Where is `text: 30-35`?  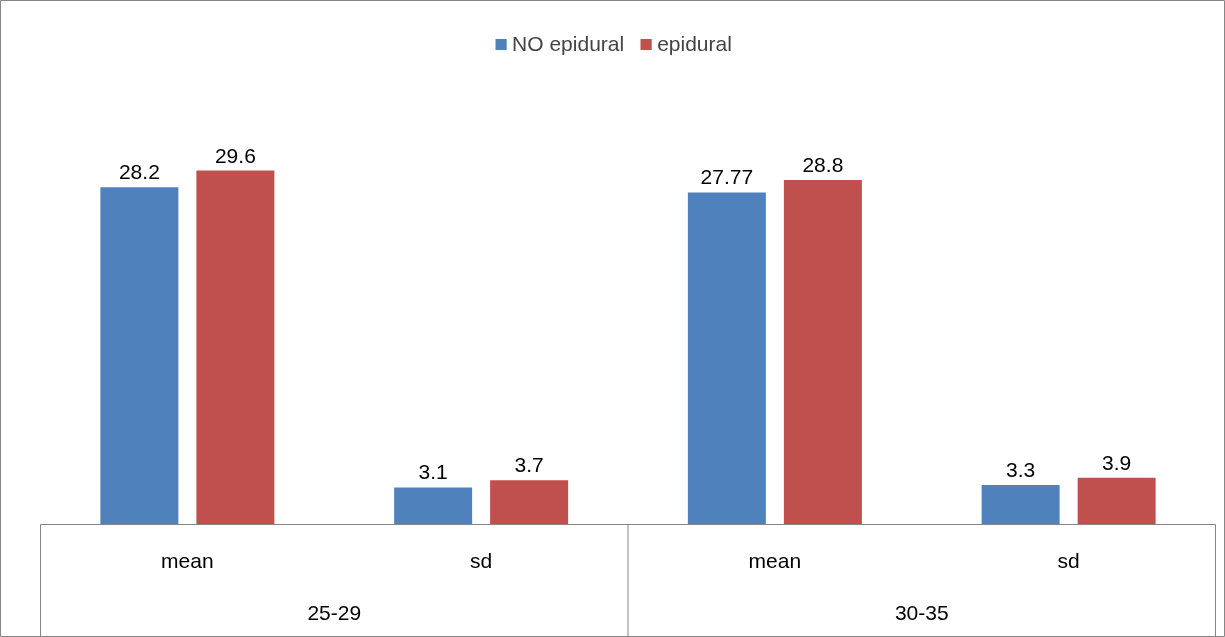 text: 30-35 is located at coordinates (921, 612).